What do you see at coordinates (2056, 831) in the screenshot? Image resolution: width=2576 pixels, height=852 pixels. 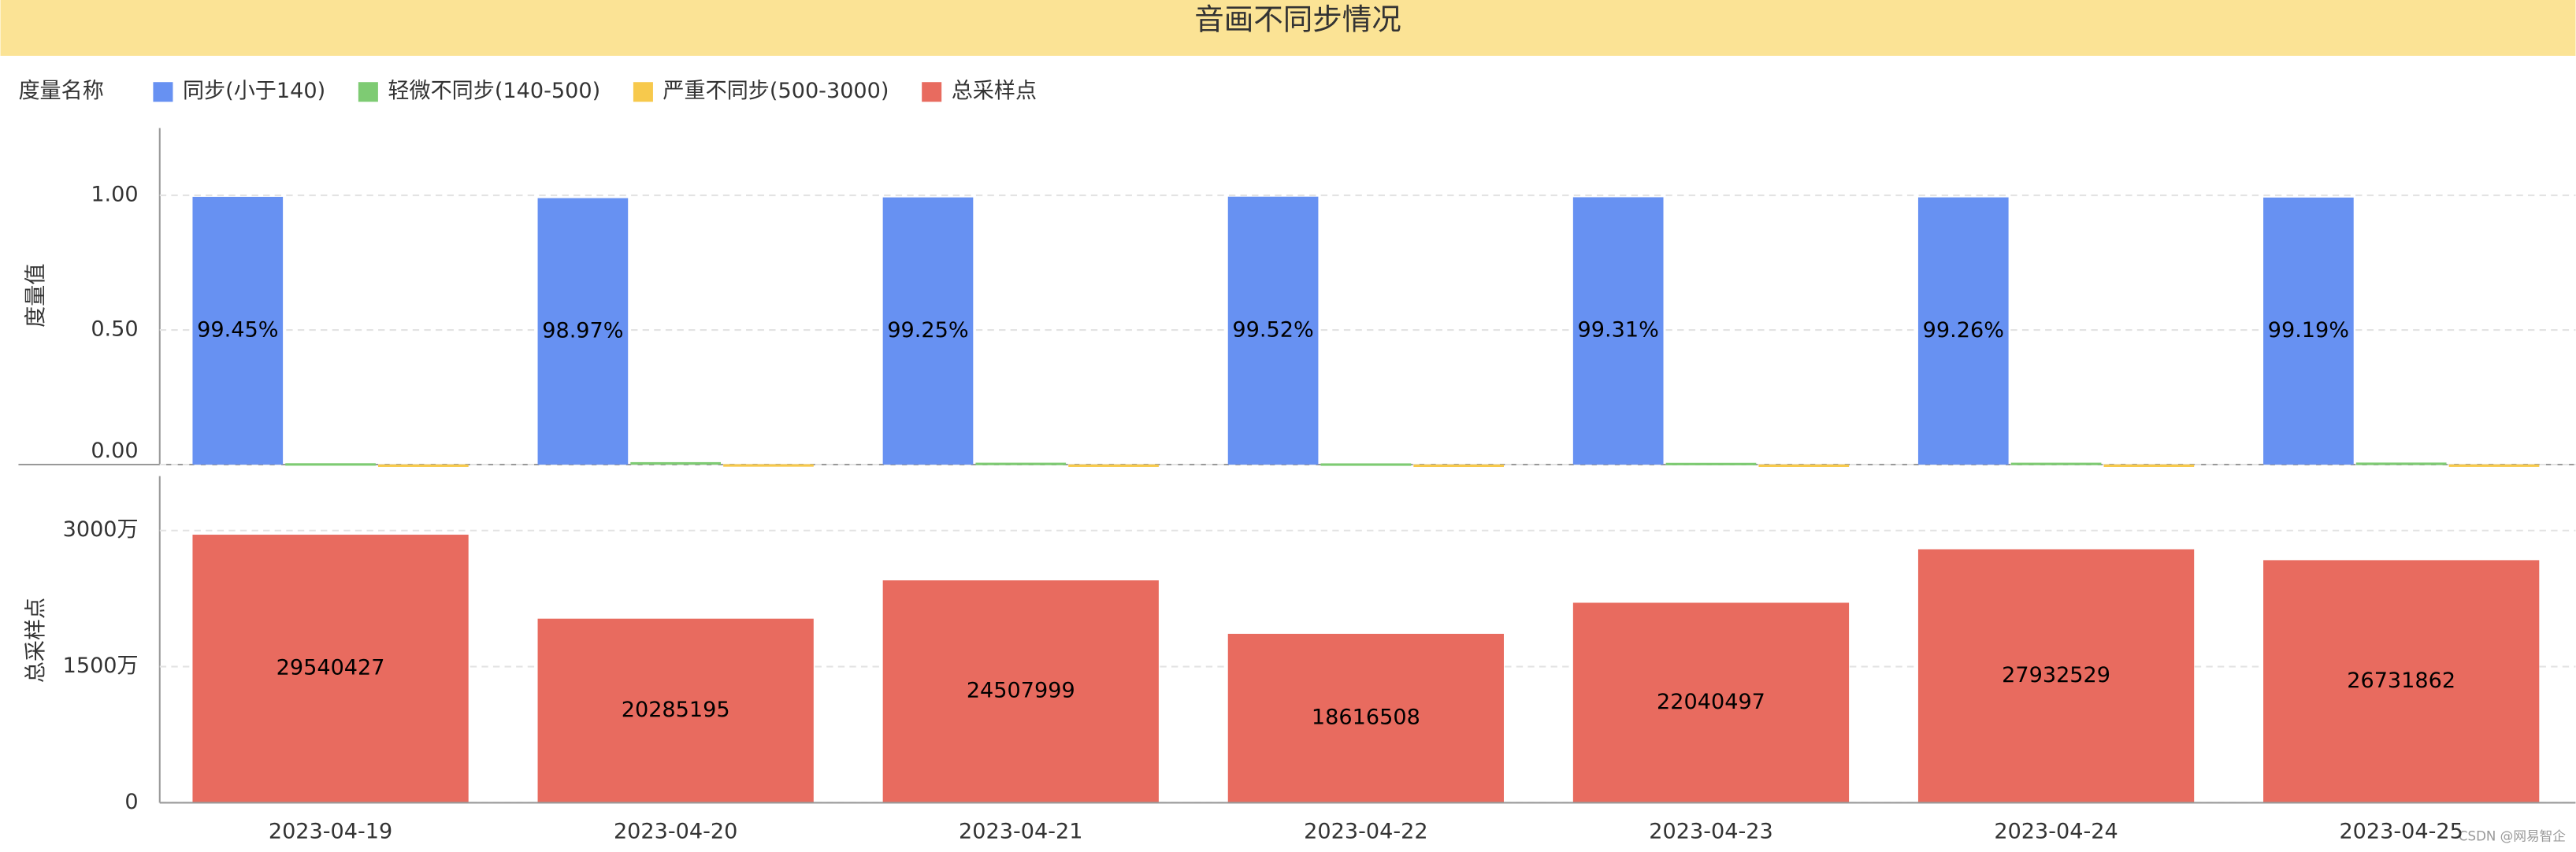 I see `x-tick-label: 2023-04-24` at bounding box center [2056, 831].